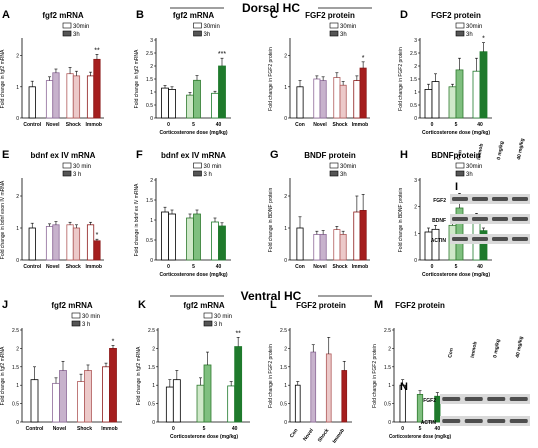  I want to click on panel-letter: L, so click(273, 305).